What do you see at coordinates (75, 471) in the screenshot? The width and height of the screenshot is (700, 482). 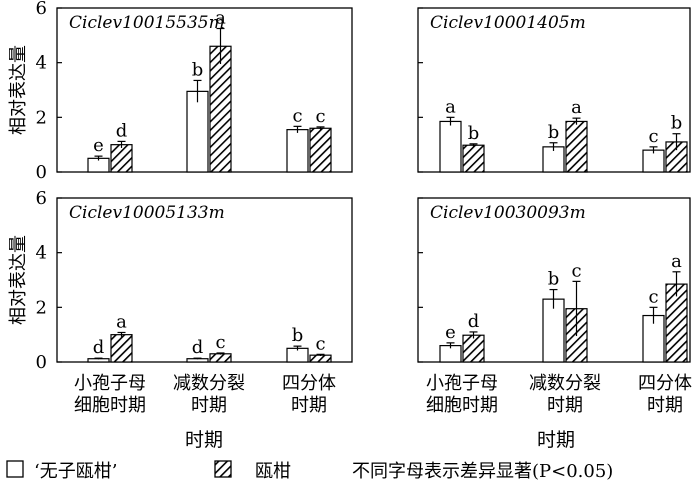 I see `legend-label-open: ‘无子瓯柑’` at bounding box center [75, 471].